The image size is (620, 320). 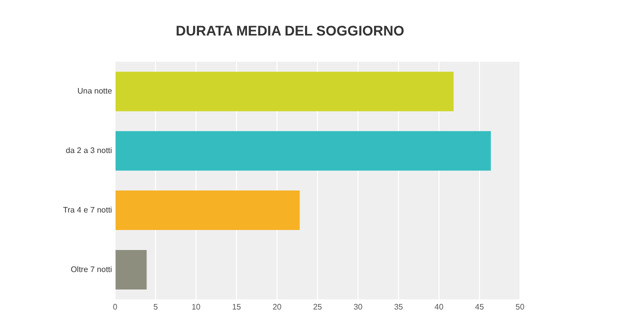 What do you see at coordinates (197, 307) in the screenshot?
I see `x-tick-label: 10` at bounding box center [197, 307].